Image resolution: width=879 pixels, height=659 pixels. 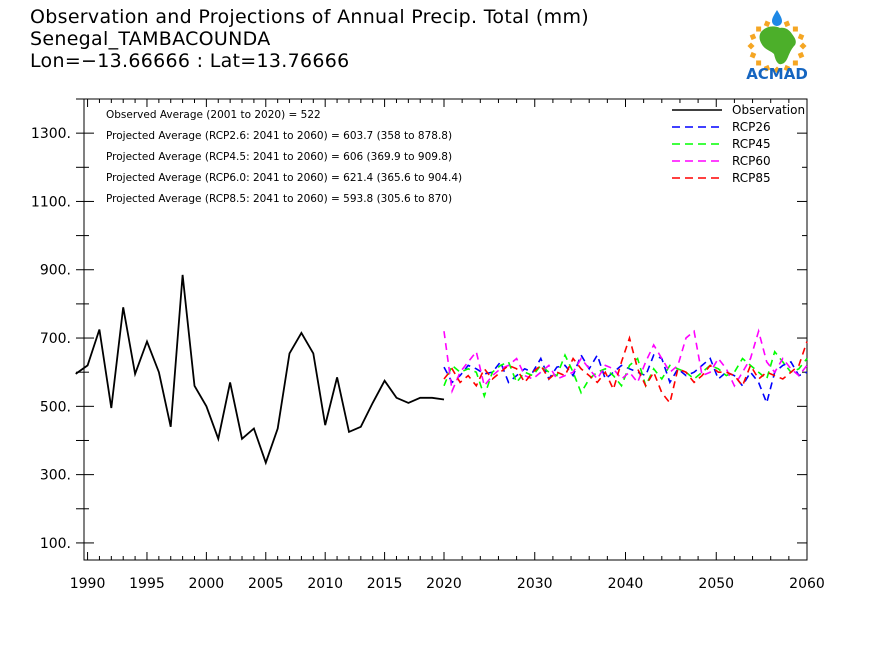 I want to click on stat-annotation: Observed Average (2001 to 2020) = 522, so click(x=213, y=115).